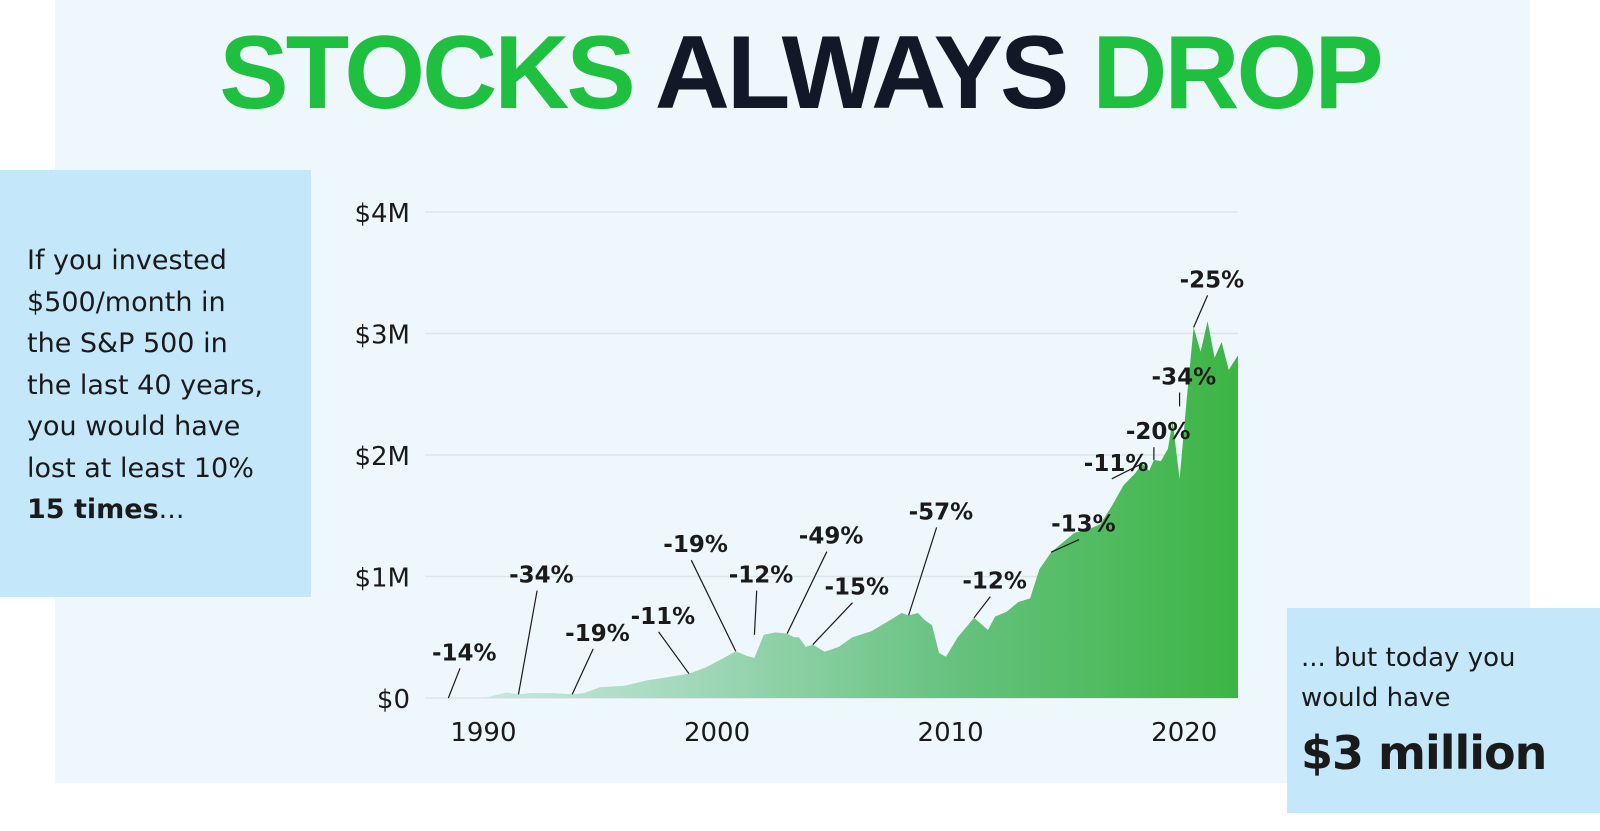  I want to click on drawdown-label: -15%, so click(856, 588).